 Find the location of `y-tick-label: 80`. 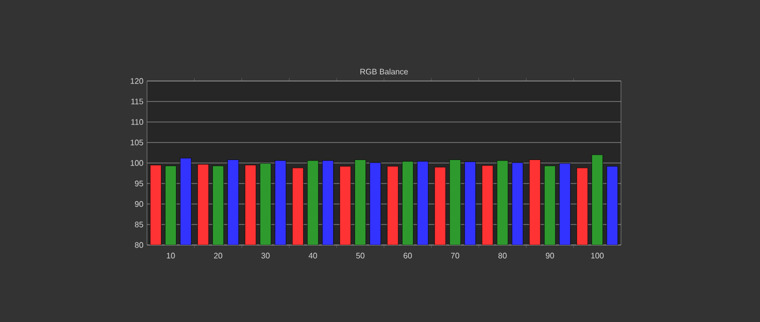

y-tick-label: 80 is located at coordinates (139, 245).